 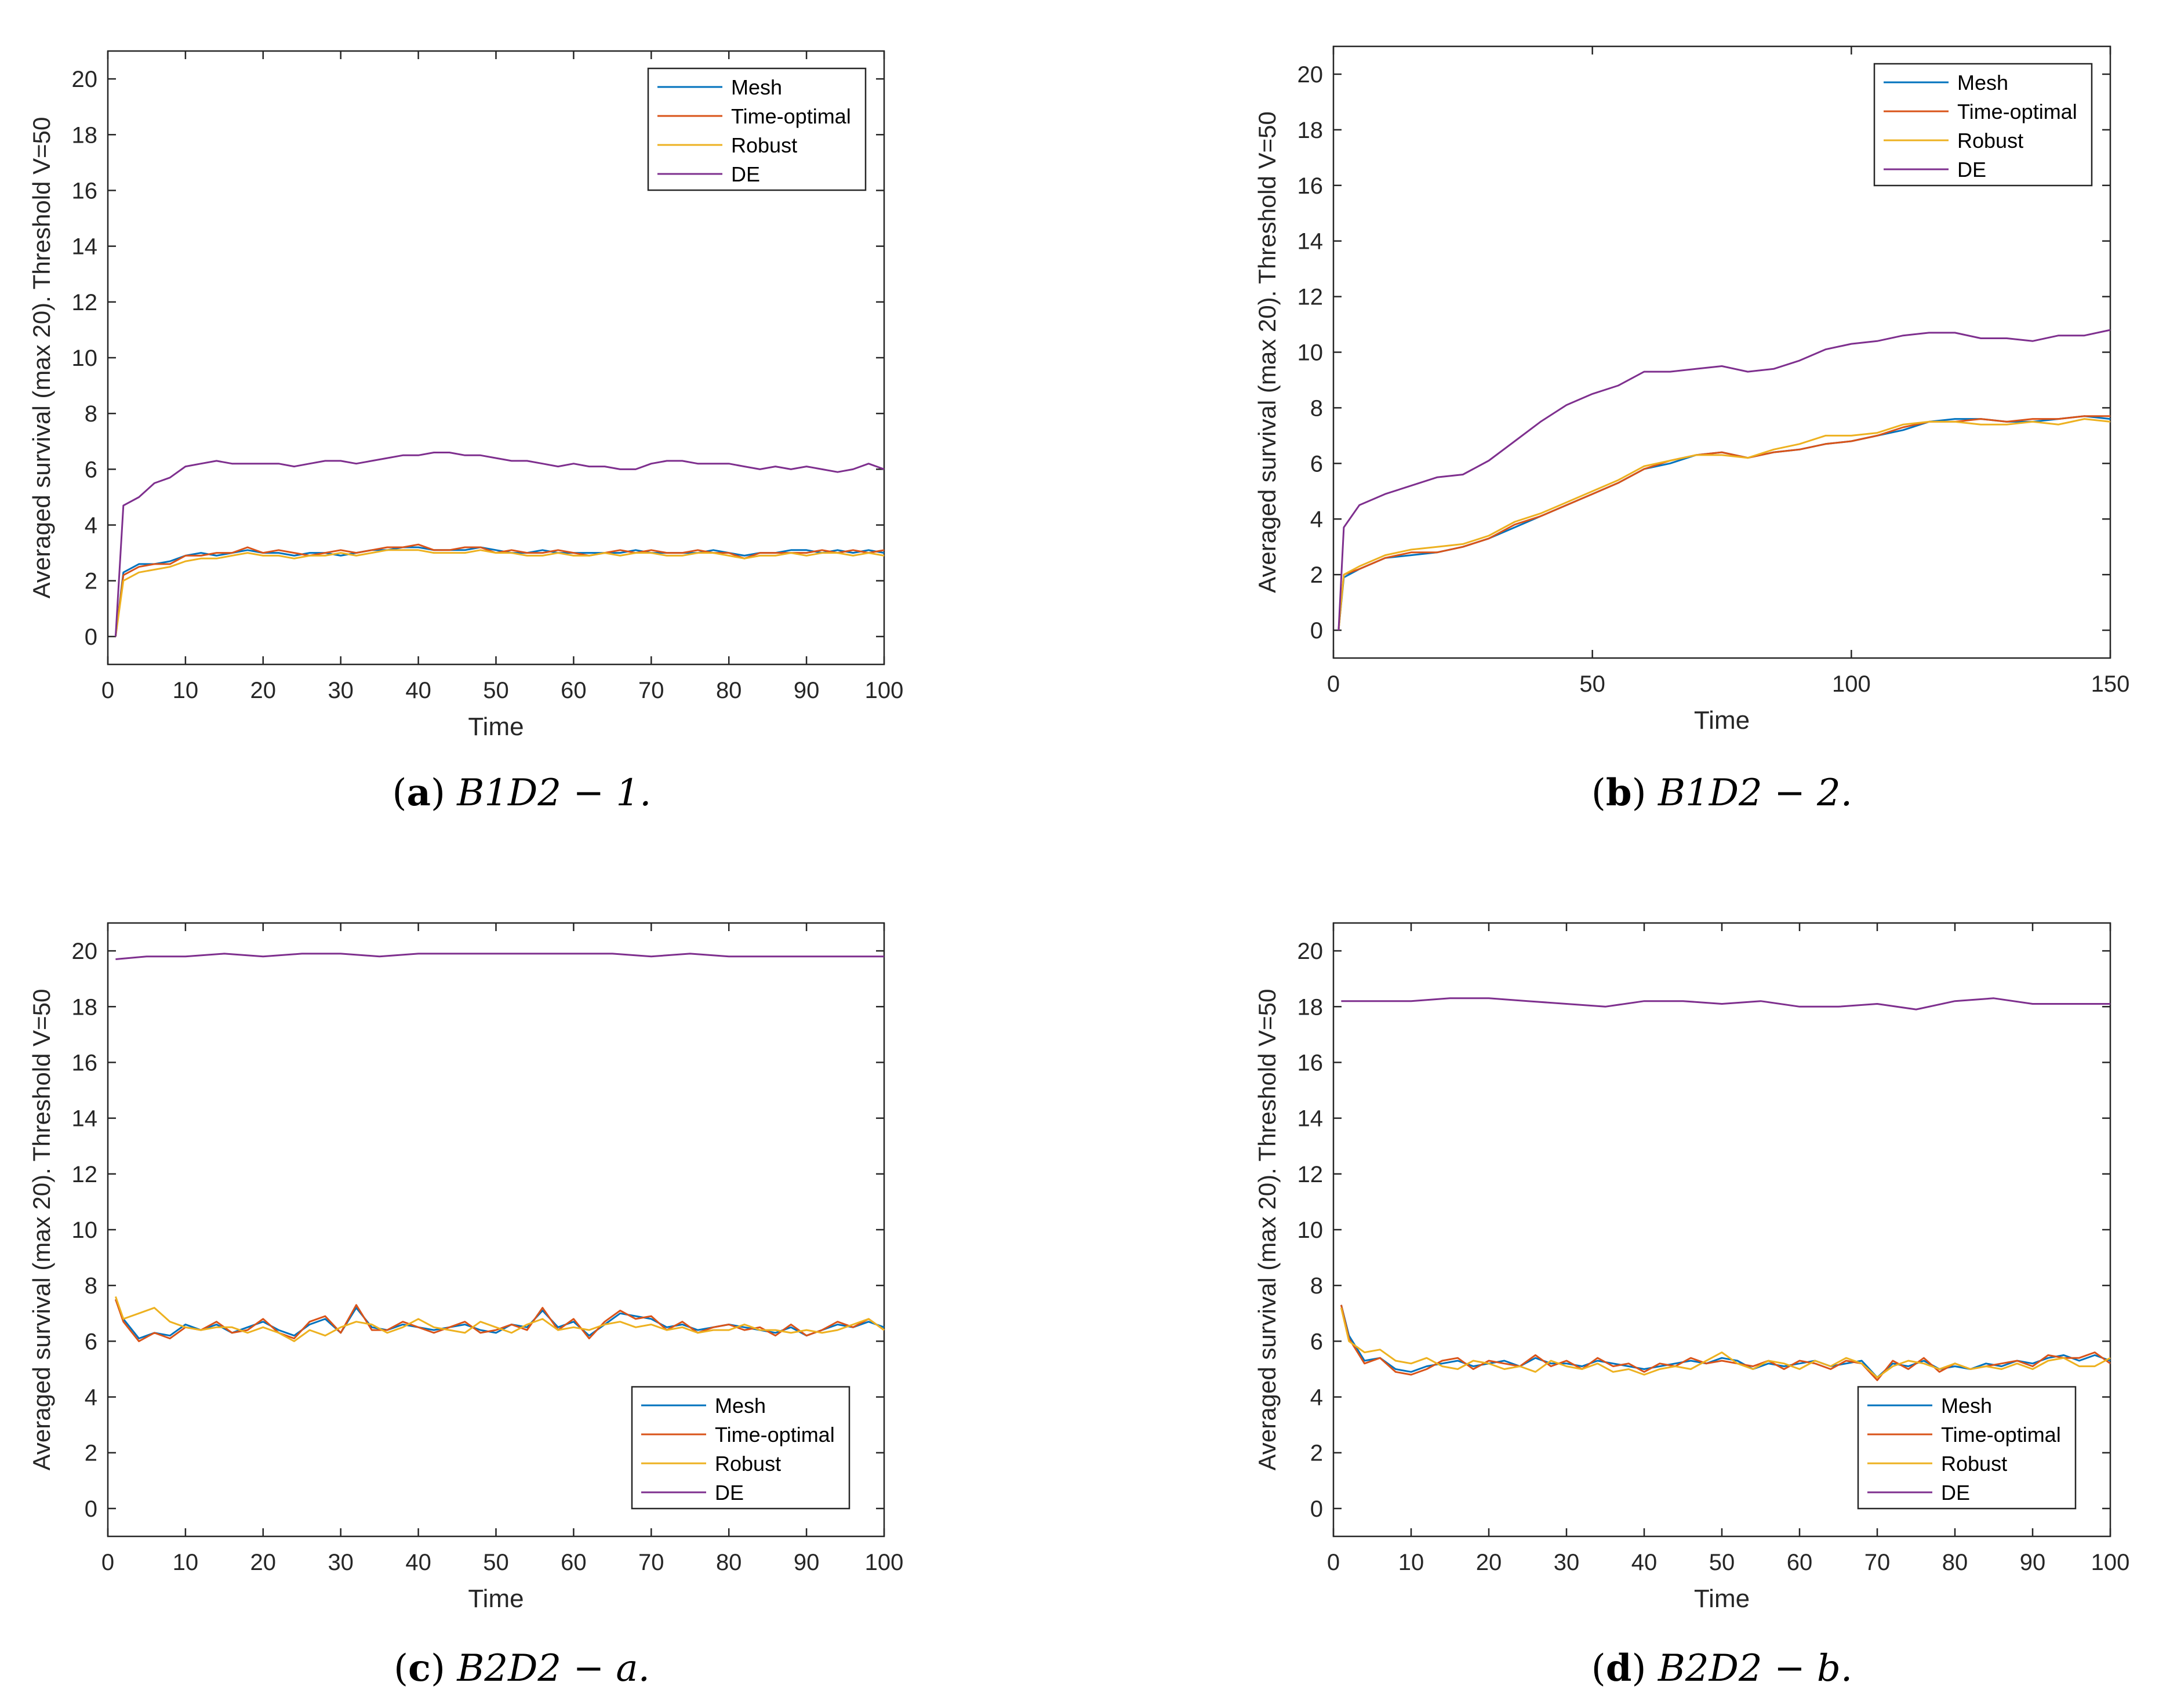 What do you see at coordinates (341, 690) in the screenshot?
I see `x-tick-label: 30` at bounding box center [341, 690].